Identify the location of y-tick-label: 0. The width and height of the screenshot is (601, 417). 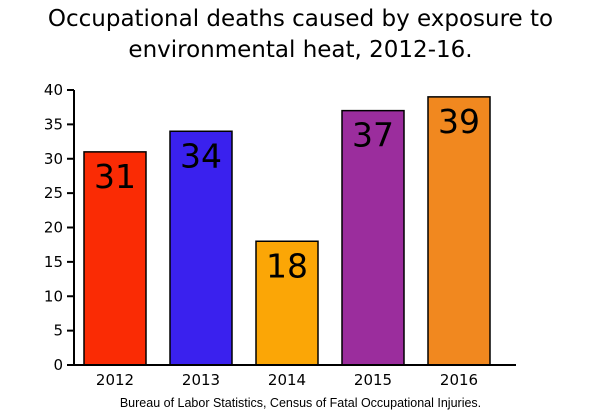
(58, 365).